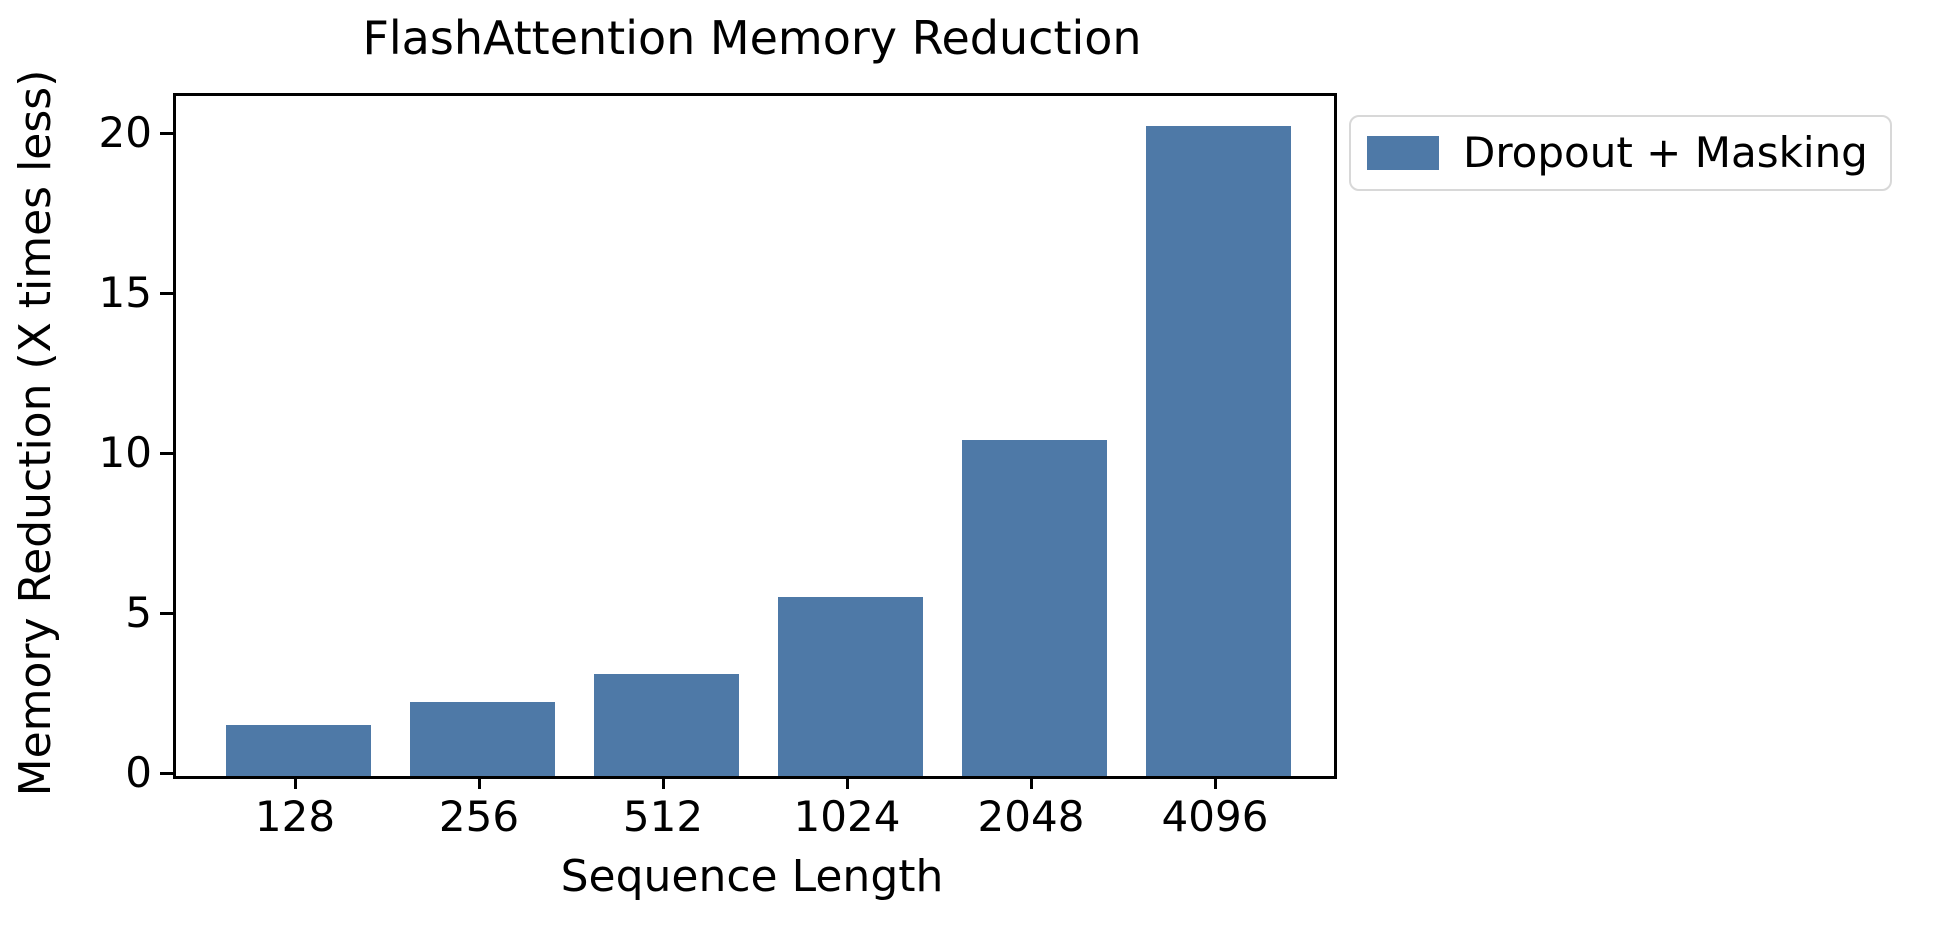  I want to click on x-tick-label: 512, so click(663, 816).